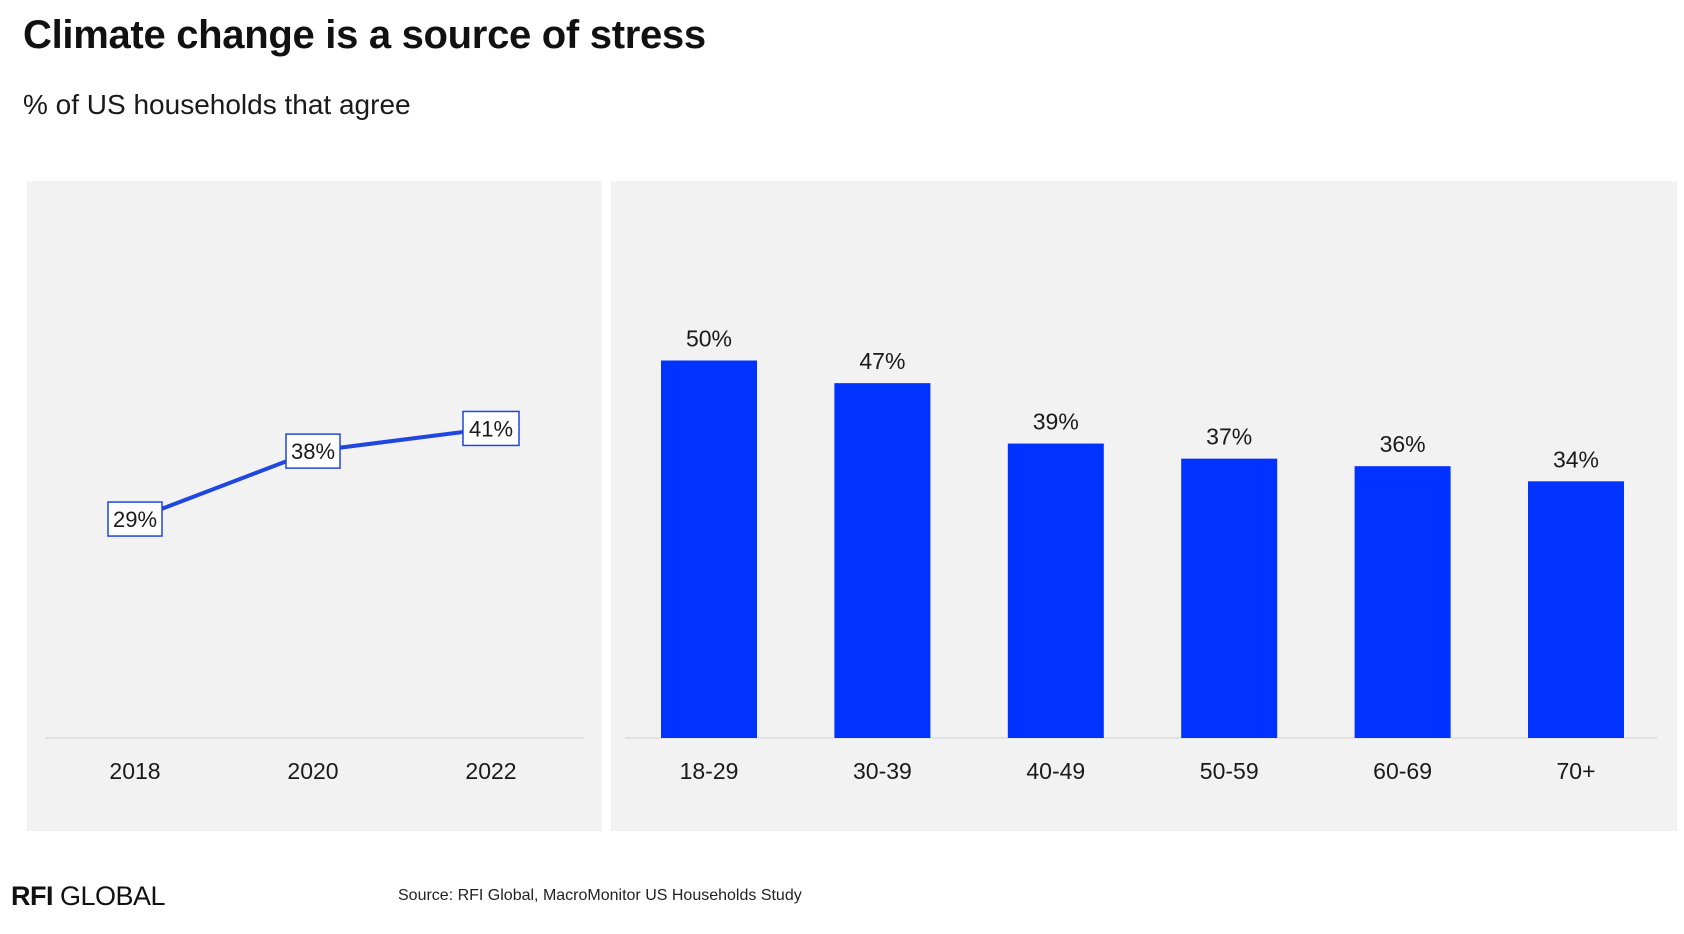 This screenshot has width=1684, height=934. What do you see at coordinates (134, 771) in the screenshot?
I see `line-x-tick-label: 2018` at bounding box center [134, 771].